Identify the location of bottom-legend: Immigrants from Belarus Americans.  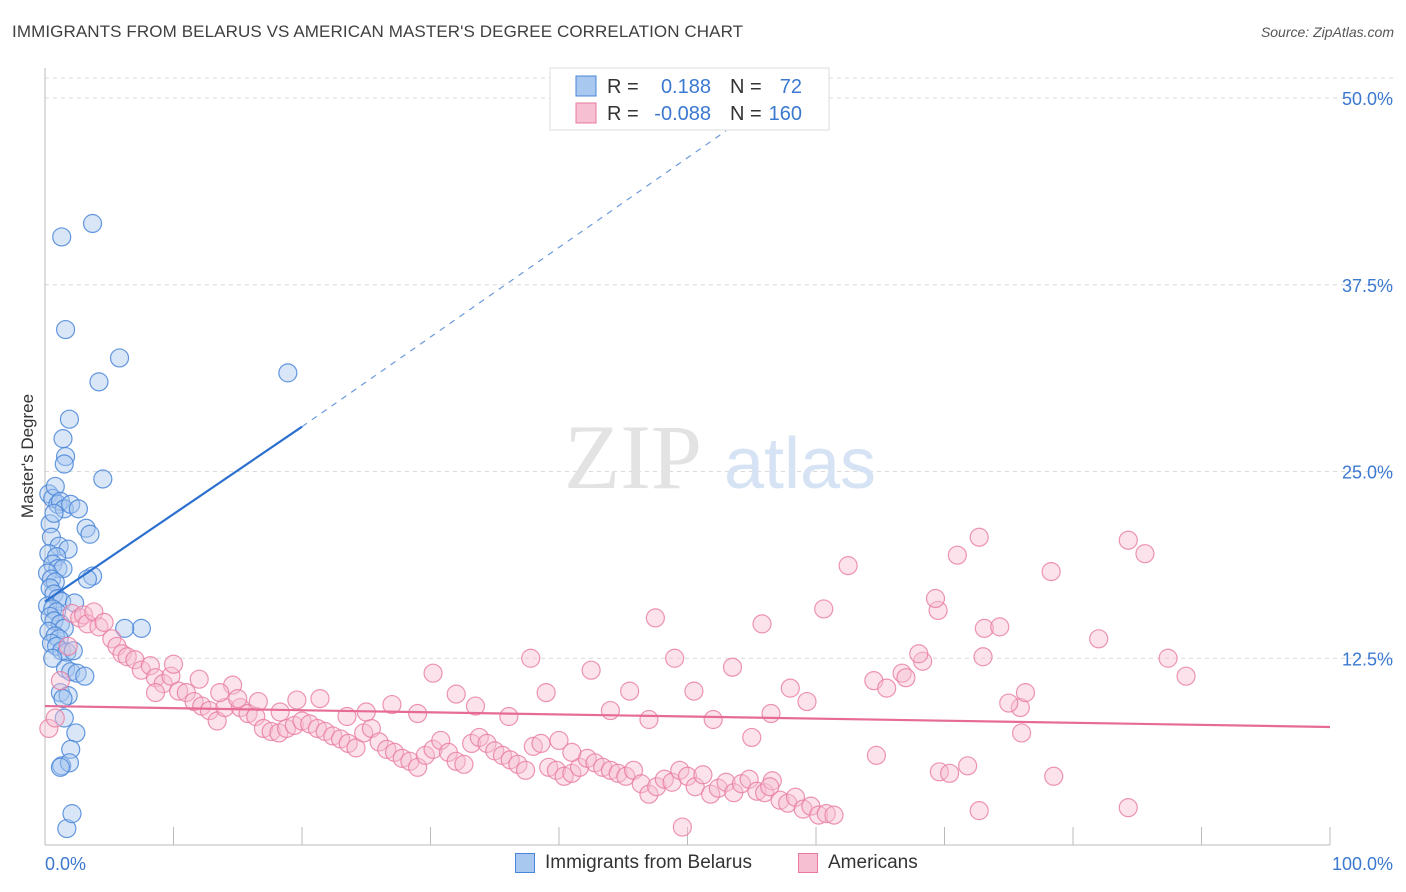
(703, 865).